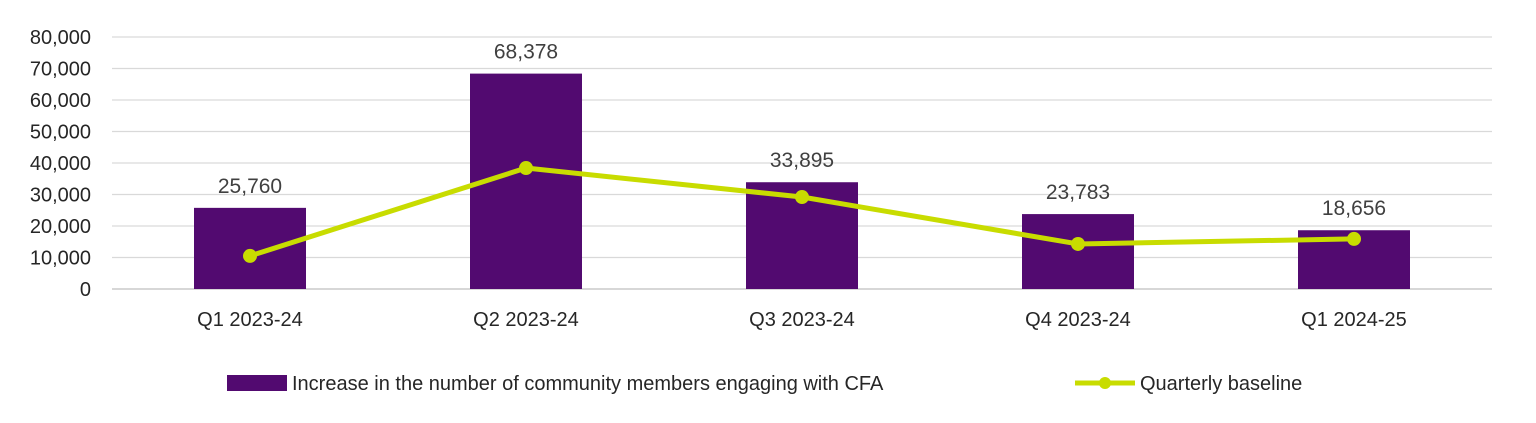  Describe the element at coordinates (1354, 320) in the screenshot. I see `x-tick-label: Q1 2024-25` at that location.